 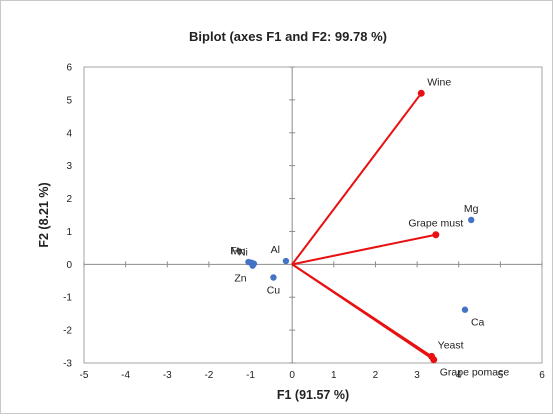 What do you see at coordinates (69, 100) in the screenshot?
I see `y-tick-label: 5` at bounding box center [69, 100].